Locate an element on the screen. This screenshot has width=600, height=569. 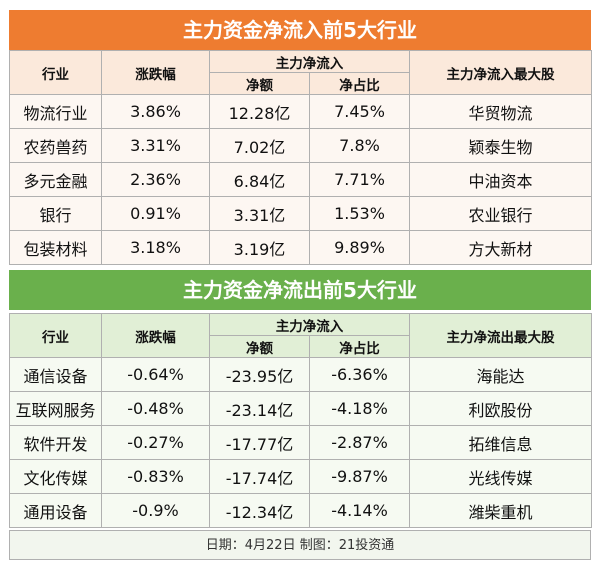
table-row: 文化传媒 -0.83% -17.74亿 -9.87% 光线传媒 is located at coordinates (300, 476).